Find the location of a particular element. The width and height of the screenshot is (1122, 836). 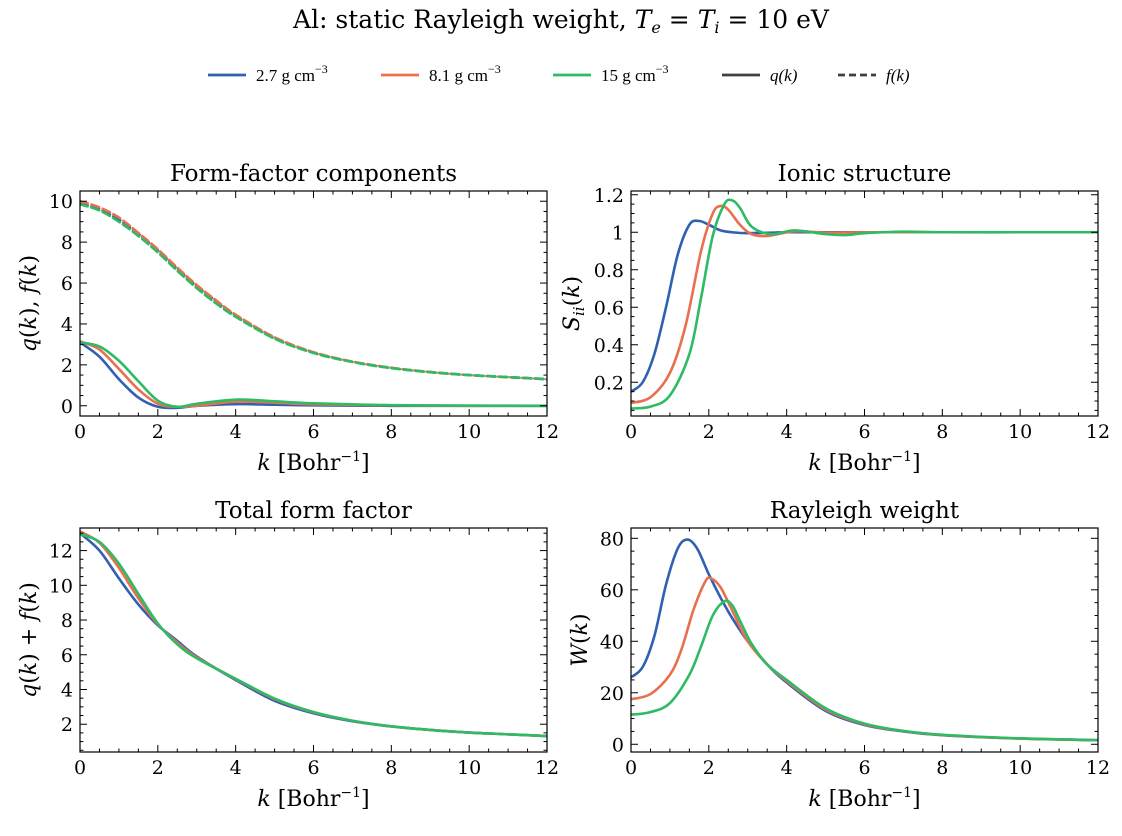

x-tick-label-2-1: 2 is located at coordinates (158, 768).